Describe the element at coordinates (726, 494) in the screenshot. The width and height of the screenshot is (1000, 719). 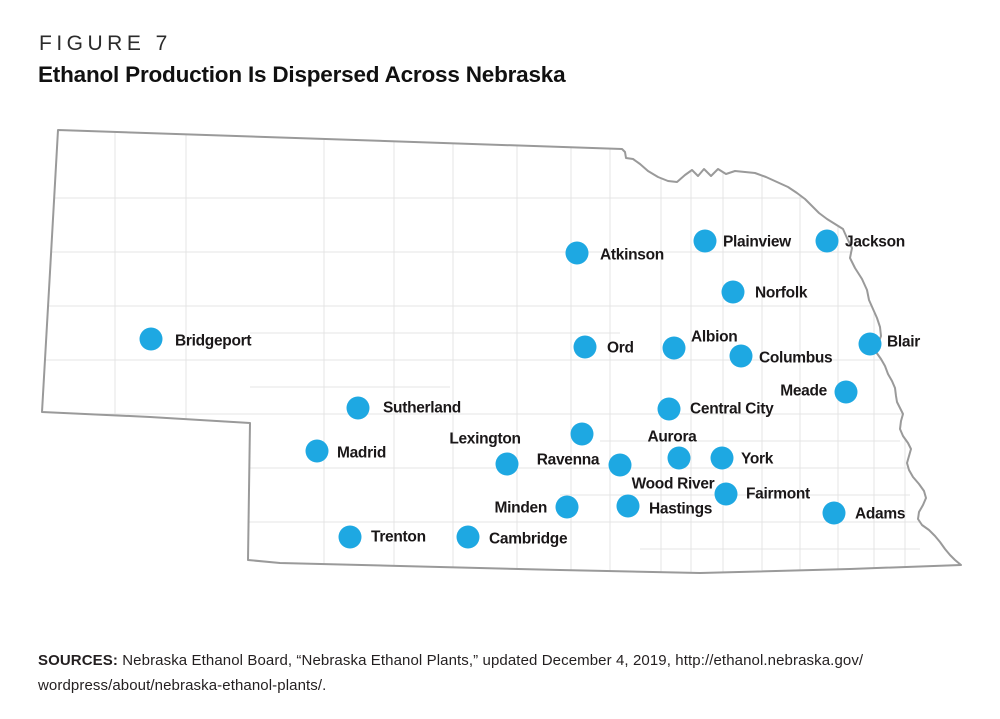
I see `plant-dot-fairmont` at that location.